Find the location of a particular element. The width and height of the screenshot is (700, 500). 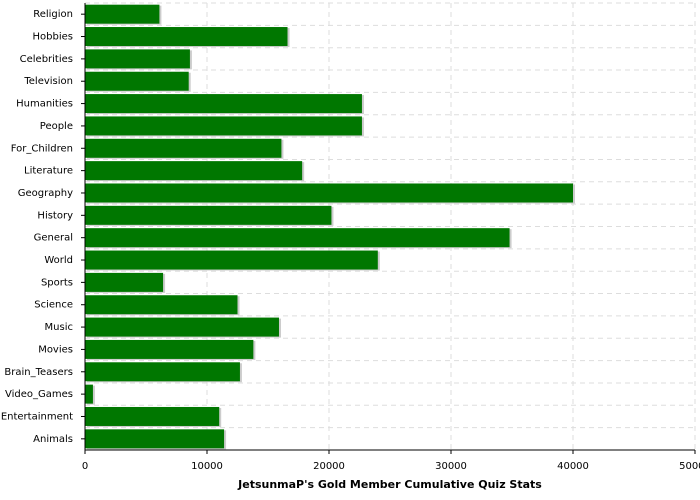

y-tick-label: Geography is located at coordinates (45, 193).